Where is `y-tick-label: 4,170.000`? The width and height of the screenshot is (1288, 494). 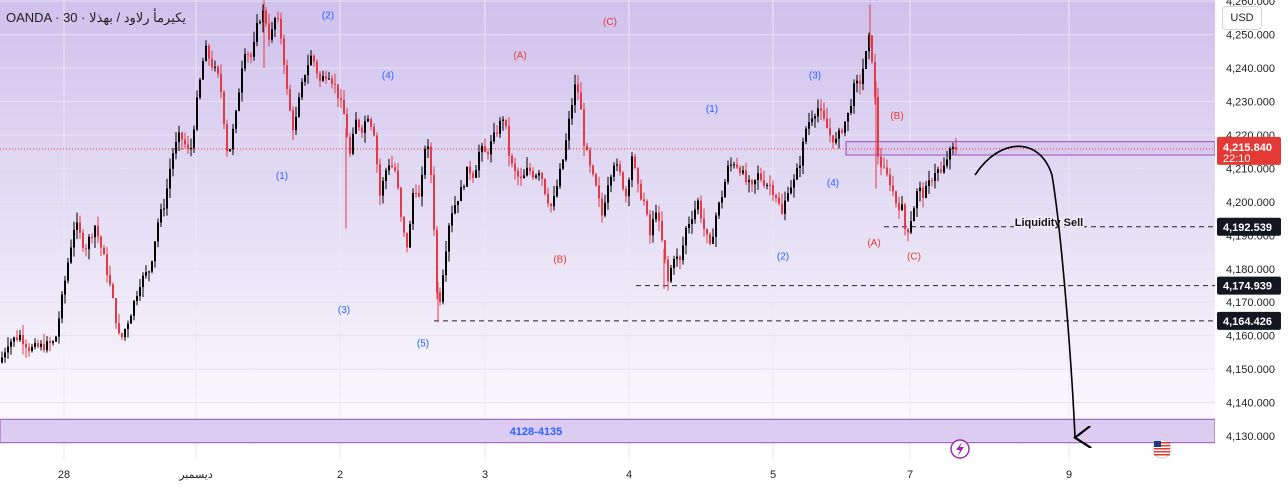
y-tick-label: 4,170.000 is located at coordinates (1250, 303).